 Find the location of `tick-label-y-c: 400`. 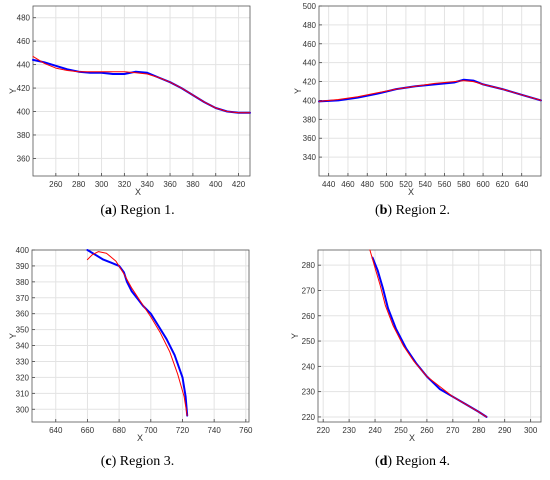

tick-label-y-c: 400 is located at coordinates (23, 250).